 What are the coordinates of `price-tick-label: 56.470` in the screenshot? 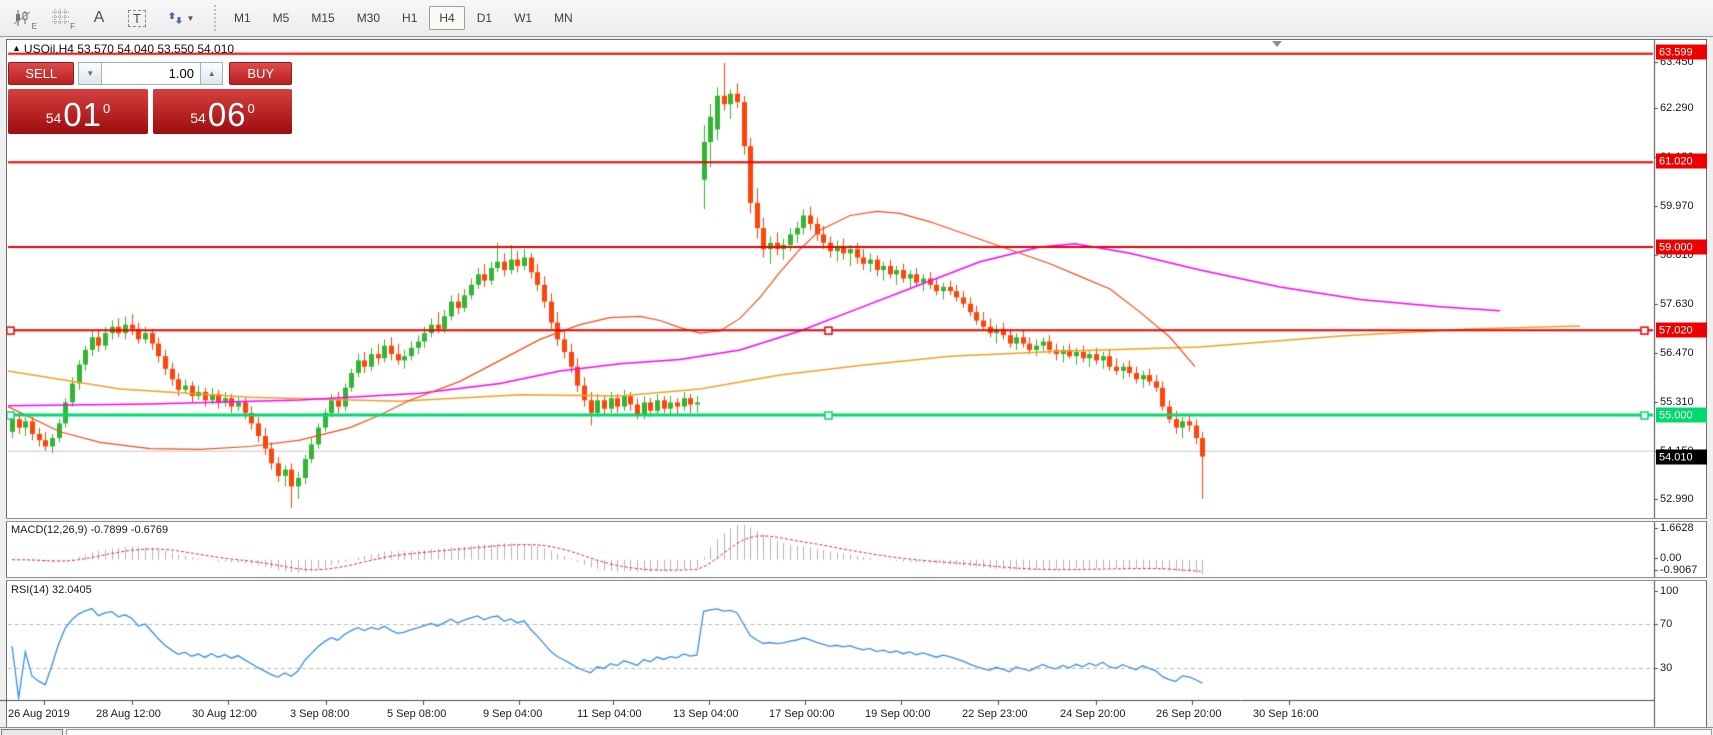 It's located at (1677, 353).